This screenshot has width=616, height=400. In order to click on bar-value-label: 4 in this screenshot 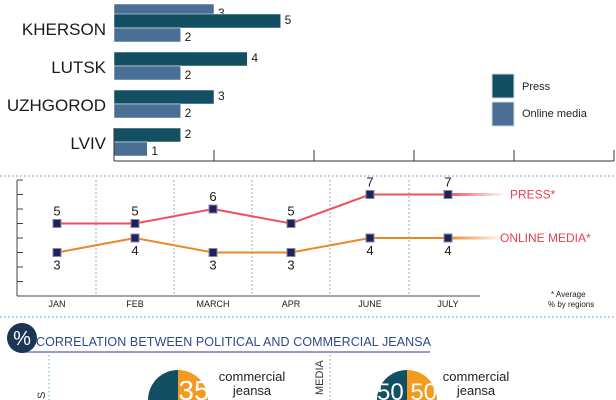, I will do `click(254, 58)`.